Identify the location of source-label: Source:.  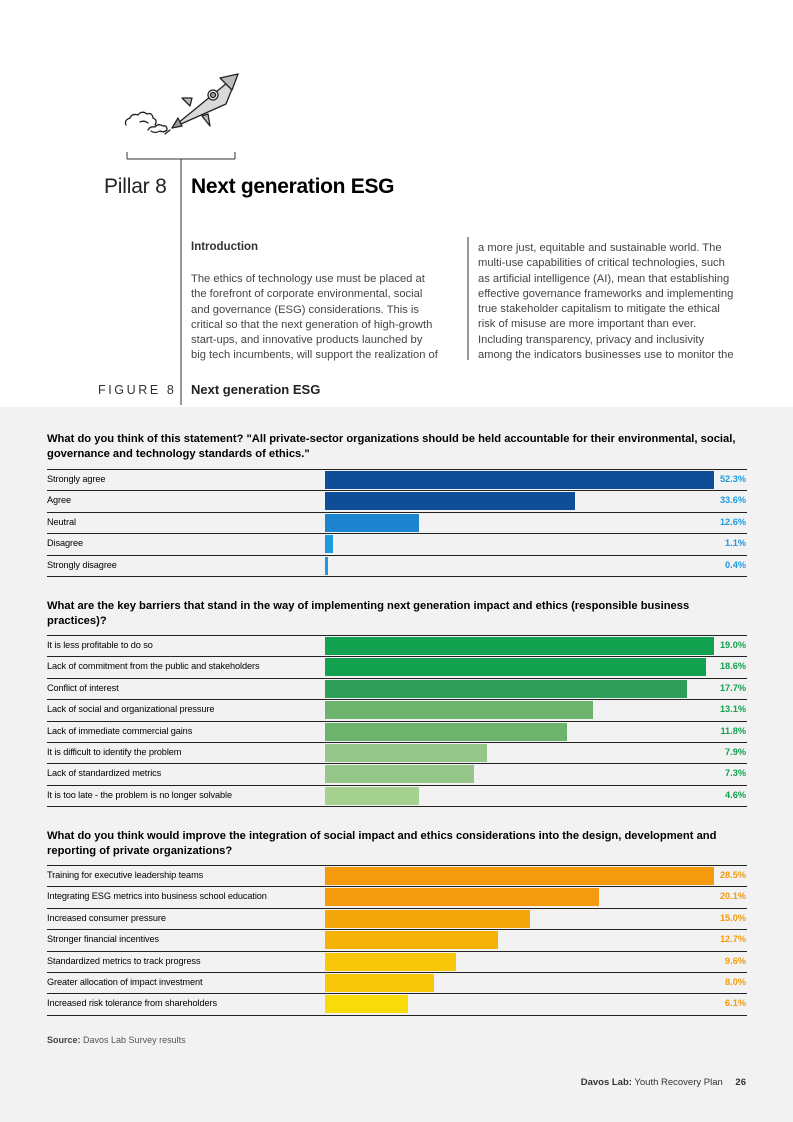
(64, 1040).